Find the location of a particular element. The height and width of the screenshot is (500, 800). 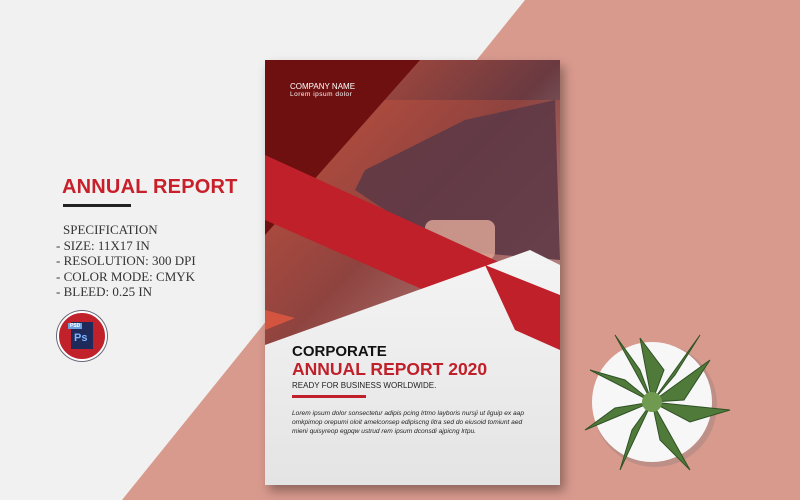

cover-tagline: READY FOR BUSINESS WORLDWIDE. is located at coordinates (364, 385).